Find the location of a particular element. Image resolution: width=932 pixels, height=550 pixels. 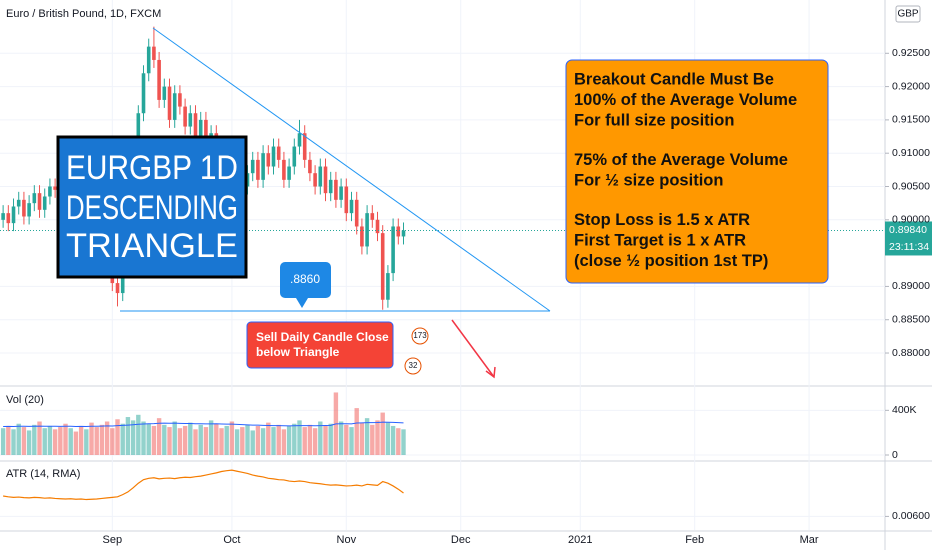

x-tick-label: 2021 is located at coordinates (580, 540).